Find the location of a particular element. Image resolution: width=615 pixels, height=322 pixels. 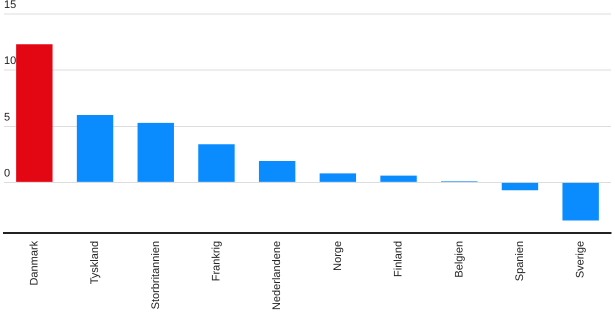

x-tick-label: Spanien is located at coordinates (520, 261).